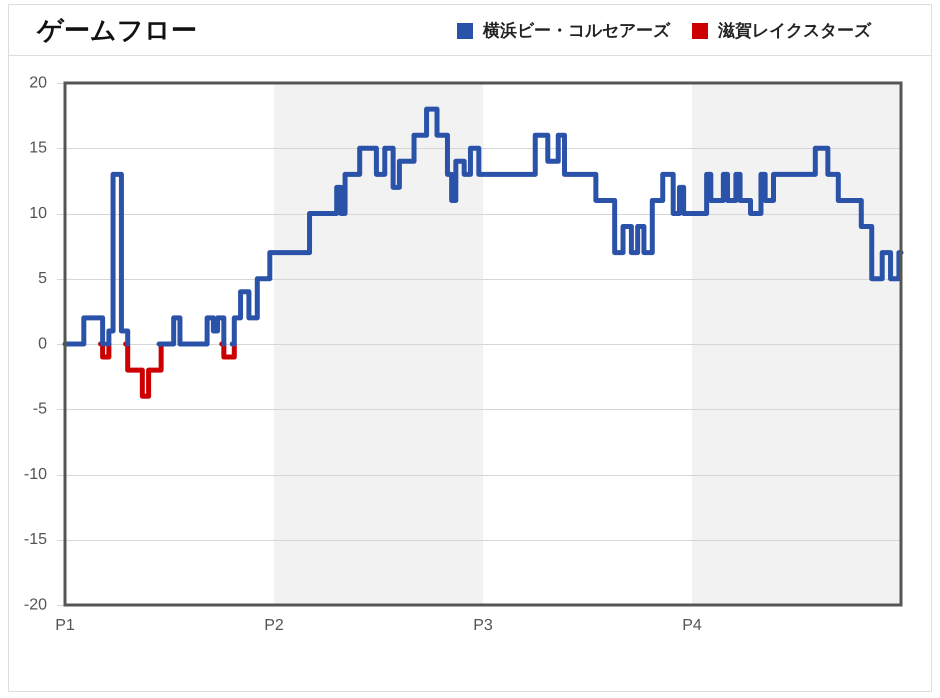 Image resolution: width=940 pixels, height=698 pixels. I want to click on y-tick-label: 0, so click(43, 343).